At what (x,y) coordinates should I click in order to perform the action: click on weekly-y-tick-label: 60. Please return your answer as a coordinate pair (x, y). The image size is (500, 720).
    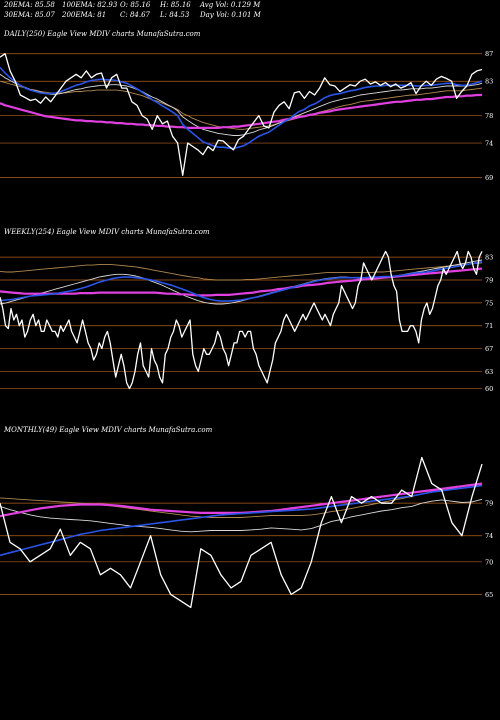
    Looking at the image, I should click on (489, 389).